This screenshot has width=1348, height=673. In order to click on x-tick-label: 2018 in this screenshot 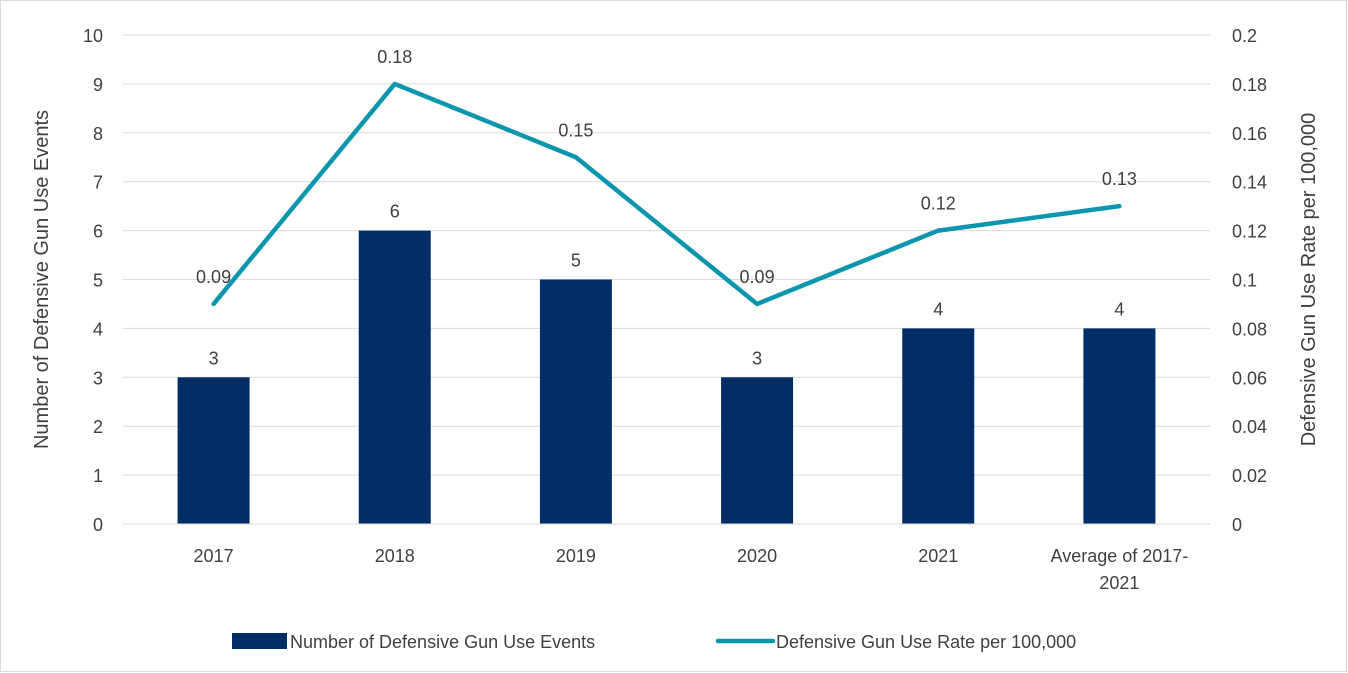, I will do `click(395, 556)`.